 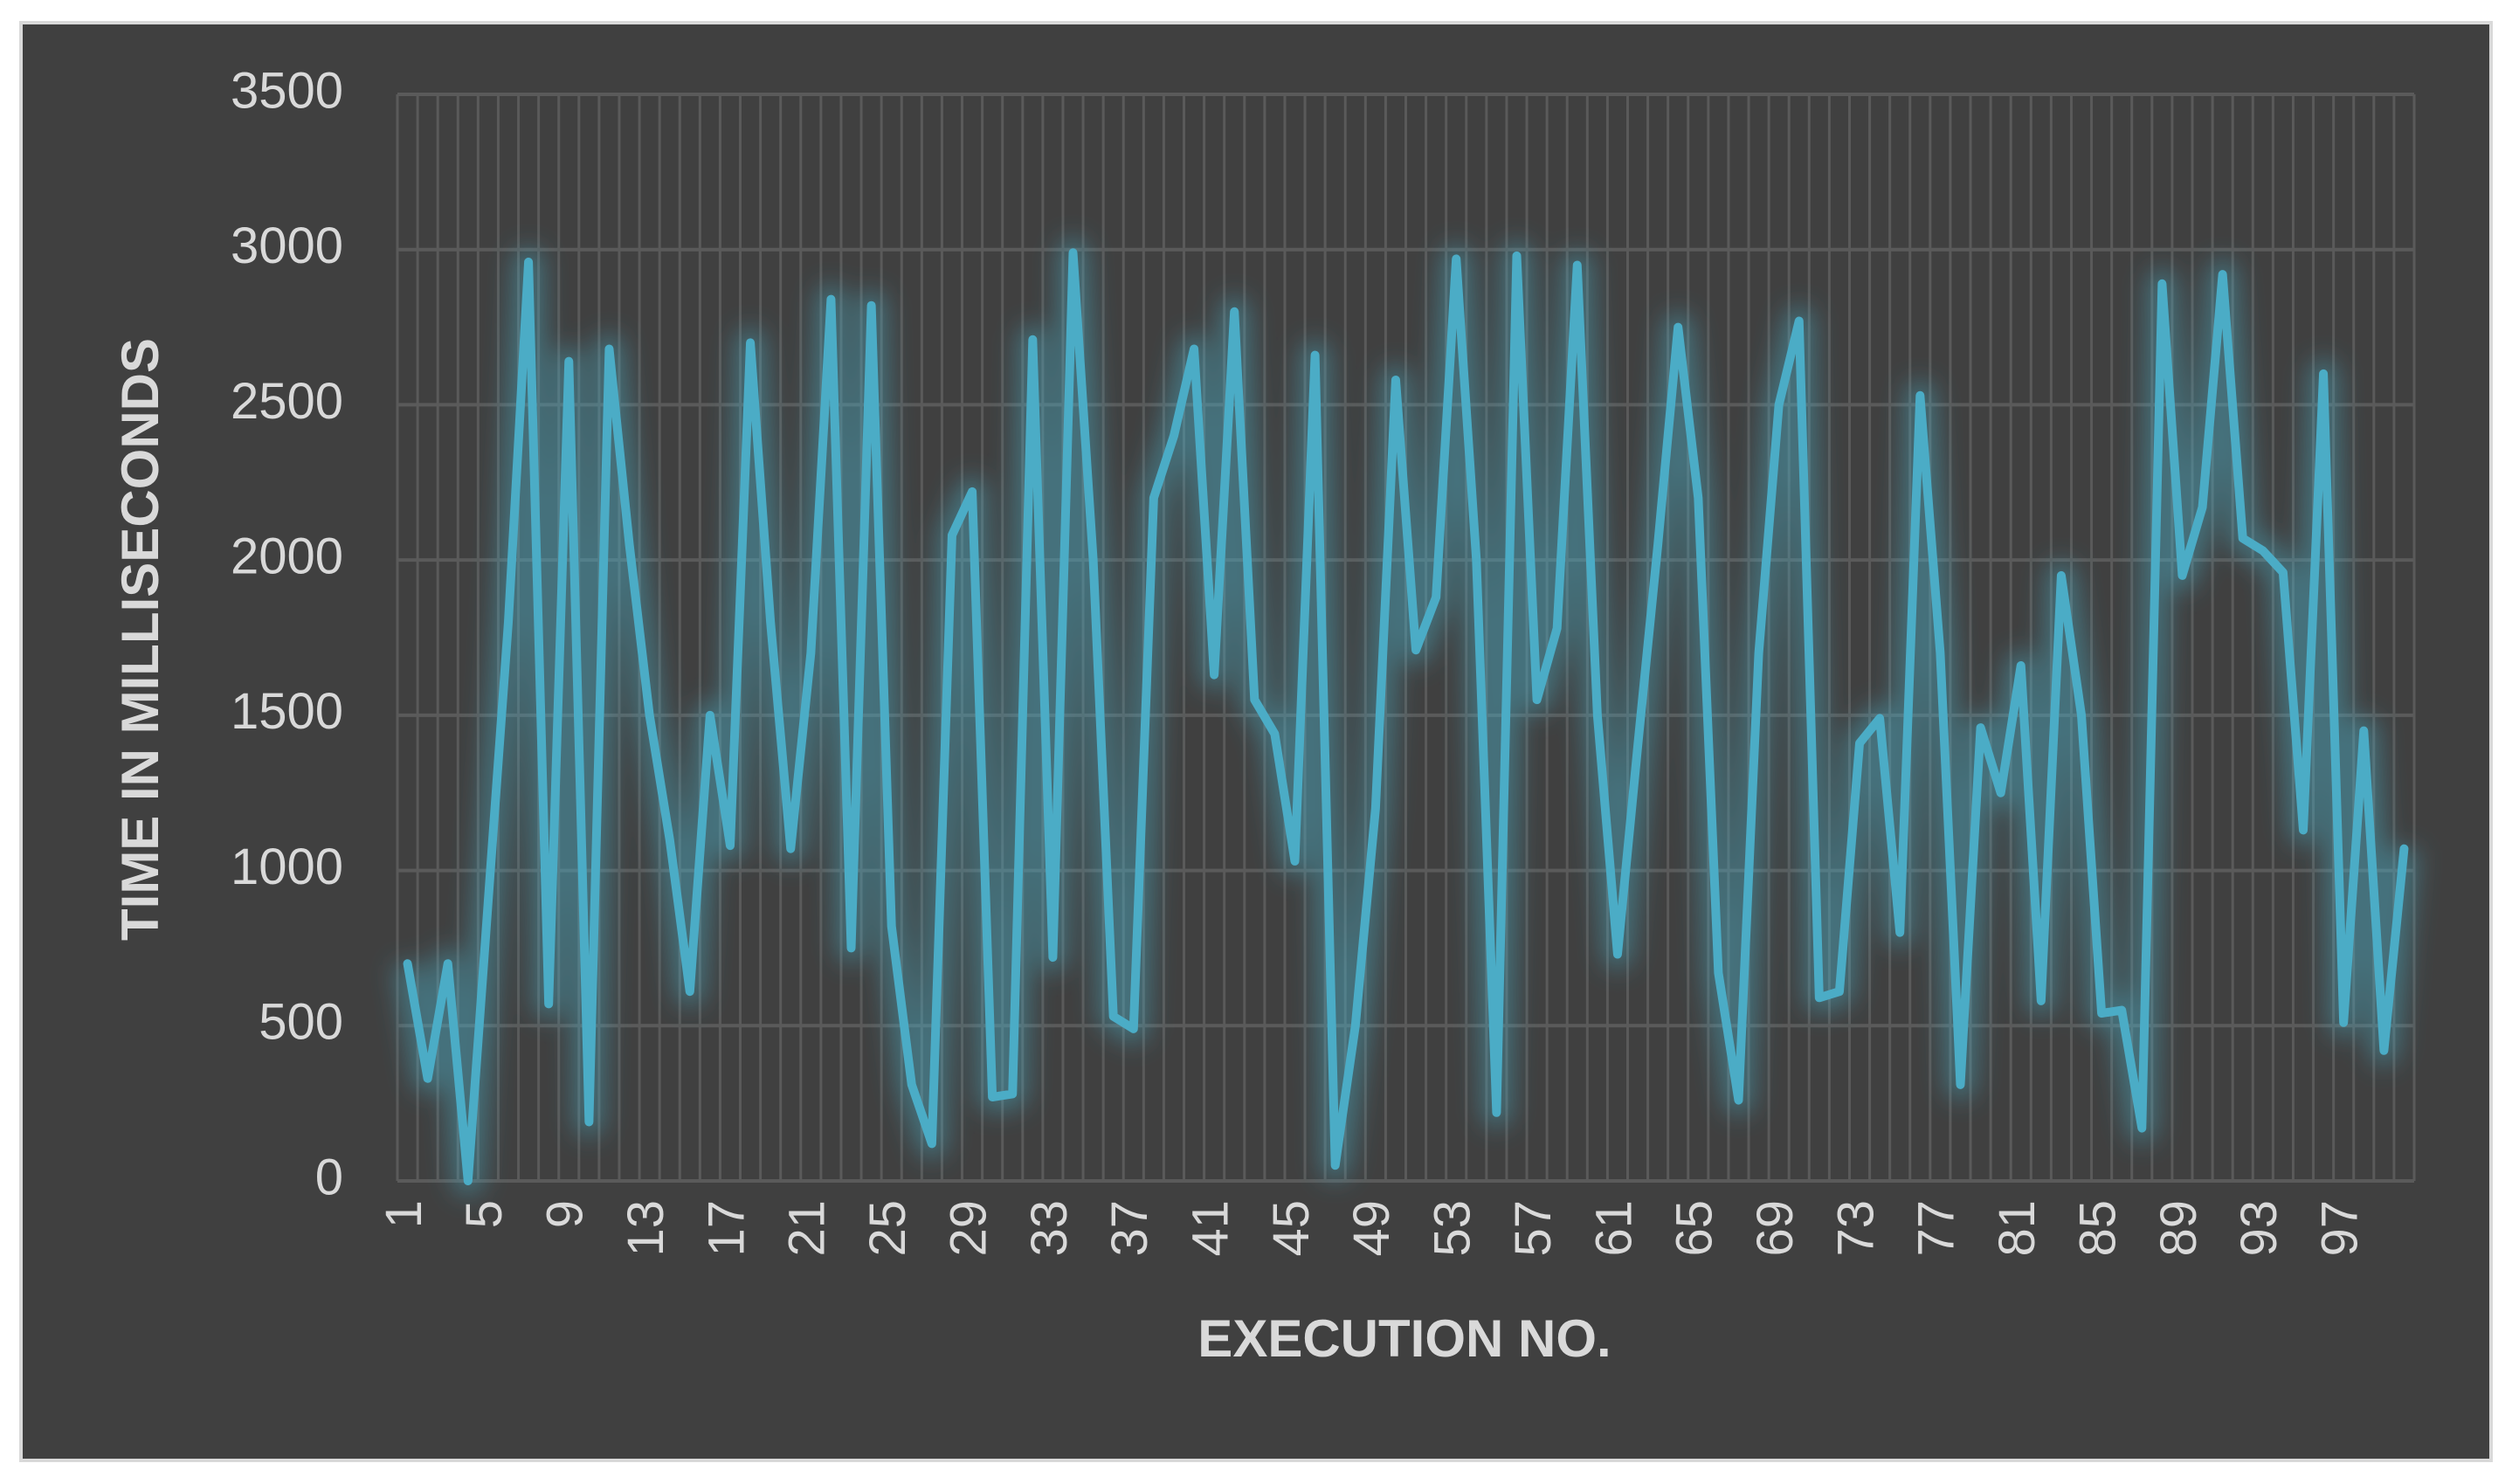 I want to click on x-tick-label: 33, so click(x=1049, y=1228).